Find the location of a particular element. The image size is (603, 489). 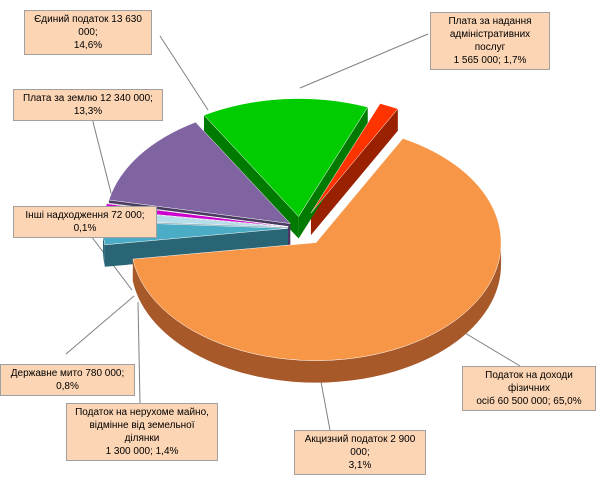

data-label-line: 14,6% is located at coordinates (88, 45).